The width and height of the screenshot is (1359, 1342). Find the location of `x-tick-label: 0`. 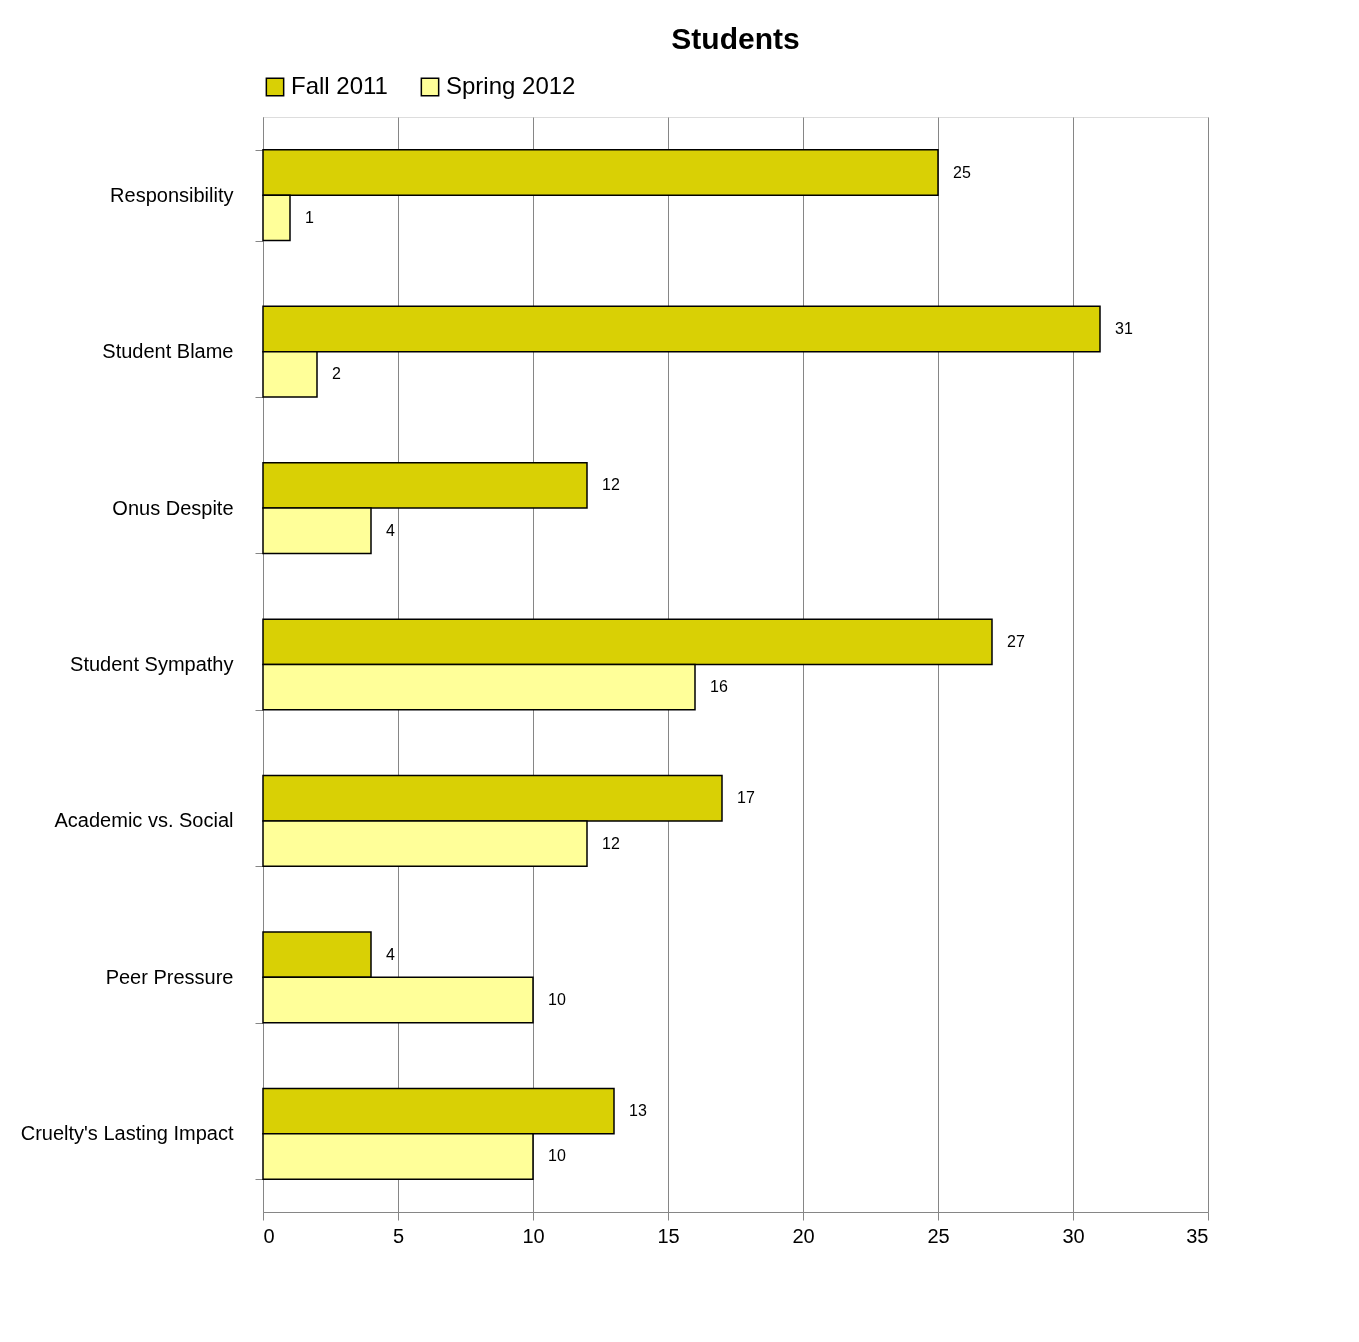

x-tick-label: 0 is located at coordinates (269, 1235).